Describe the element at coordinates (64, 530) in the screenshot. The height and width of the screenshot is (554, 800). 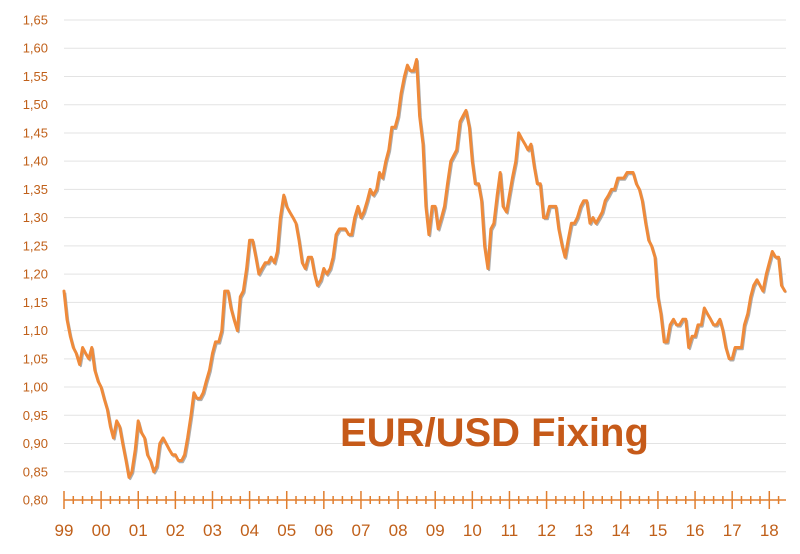
I see `x-tick-label: 99` at that location.